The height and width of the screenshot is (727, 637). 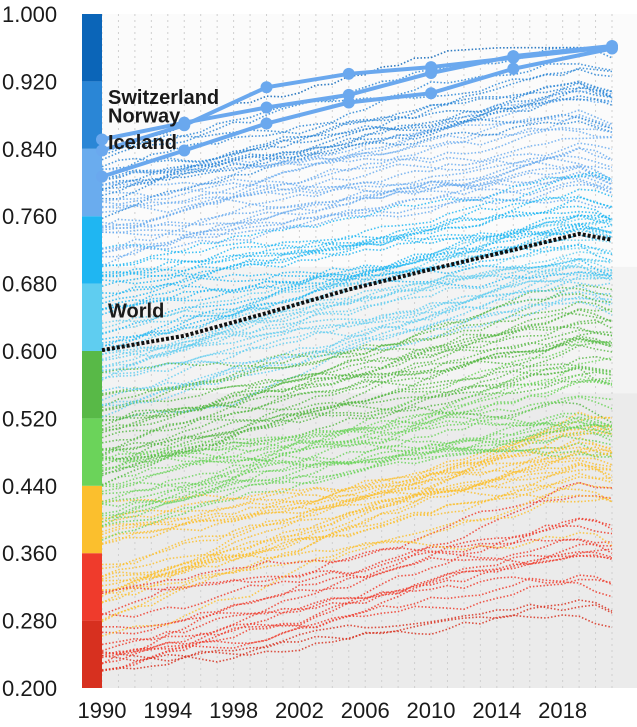 I want to click on y-tick-label: 0.840, so click(x=29, y=149).